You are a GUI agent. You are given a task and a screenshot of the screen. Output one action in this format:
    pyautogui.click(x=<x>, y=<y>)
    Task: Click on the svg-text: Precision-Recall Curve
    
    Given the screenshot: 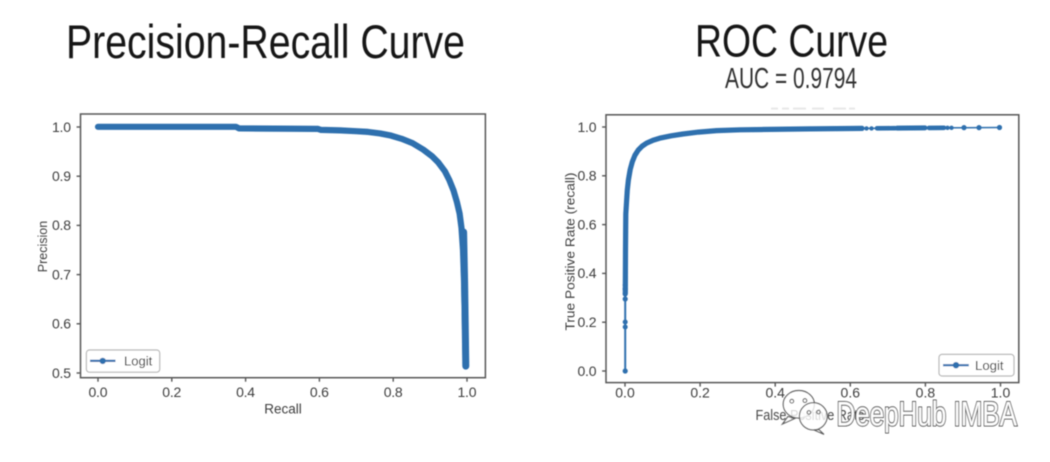 What is the action you would take?
    pyautogui.click(x=265, y=41)
    